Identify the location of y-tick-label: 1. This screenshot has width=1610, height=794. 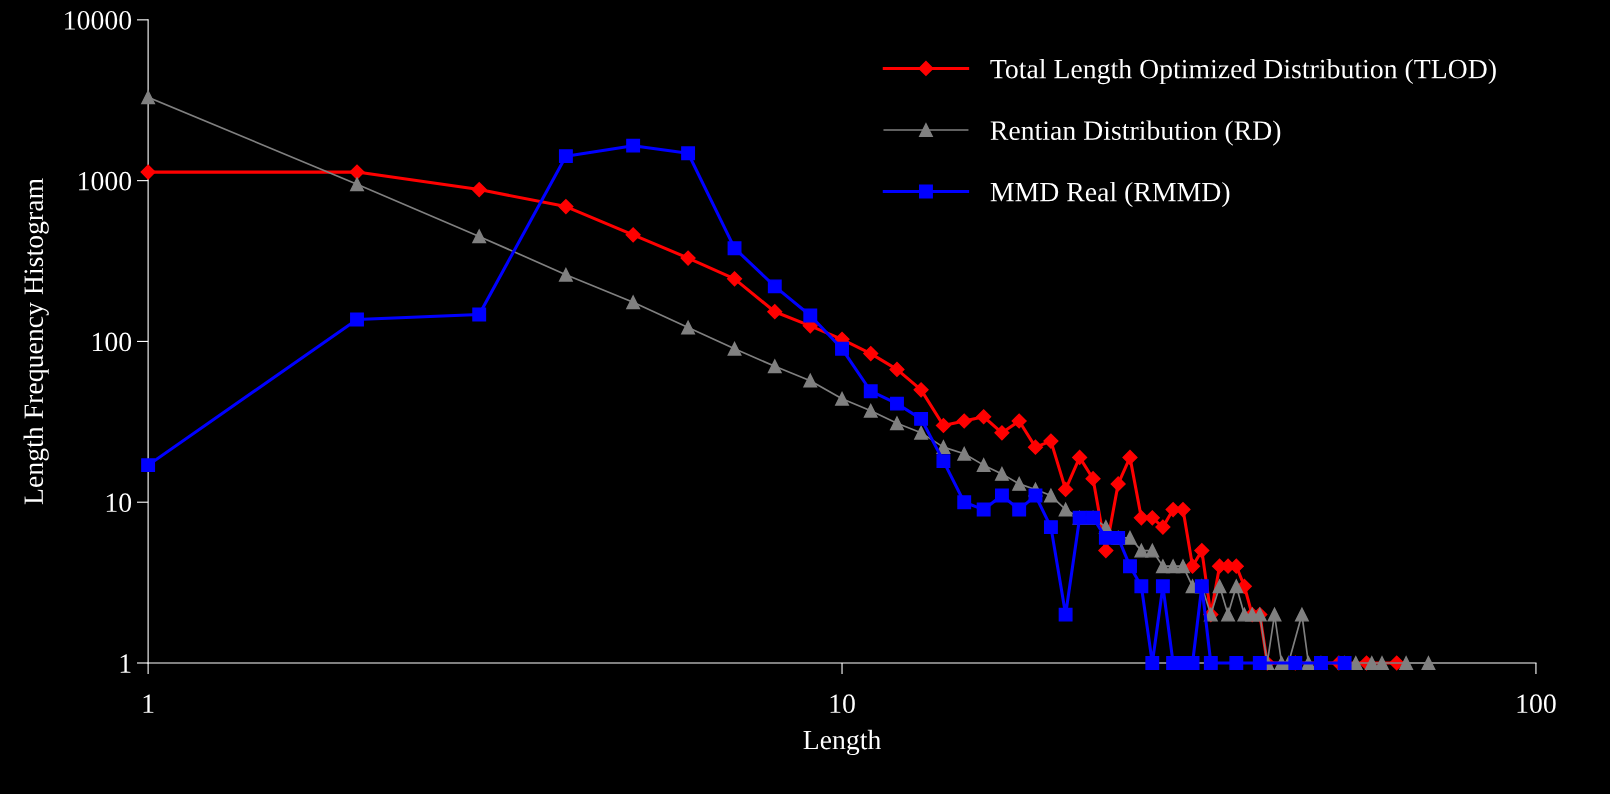
(125, 663).